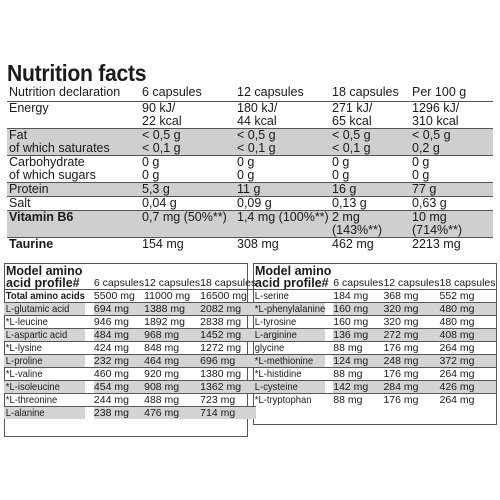  What do you see at coordinates (74, 169) in the screenshot?
I see `nutrient-name: Carbohydrate of which sugars` at bounding box center [74, 169].